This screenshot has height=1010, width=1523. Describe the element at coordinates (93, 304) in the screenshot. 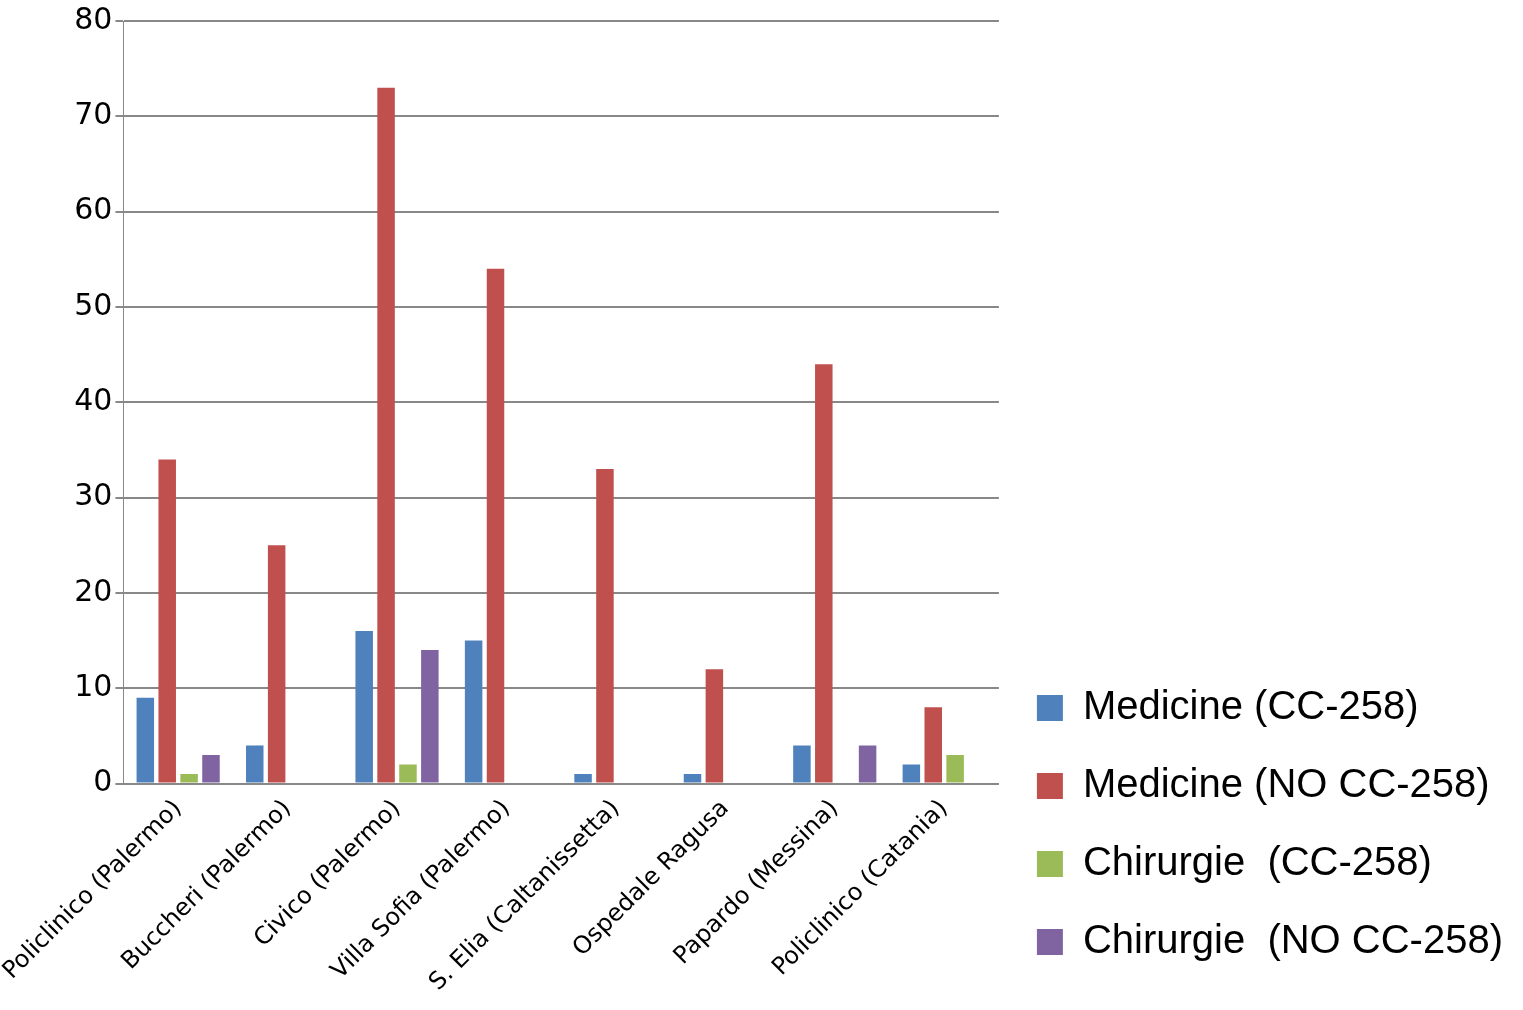

I see `y-tick-label: 50` at that location.